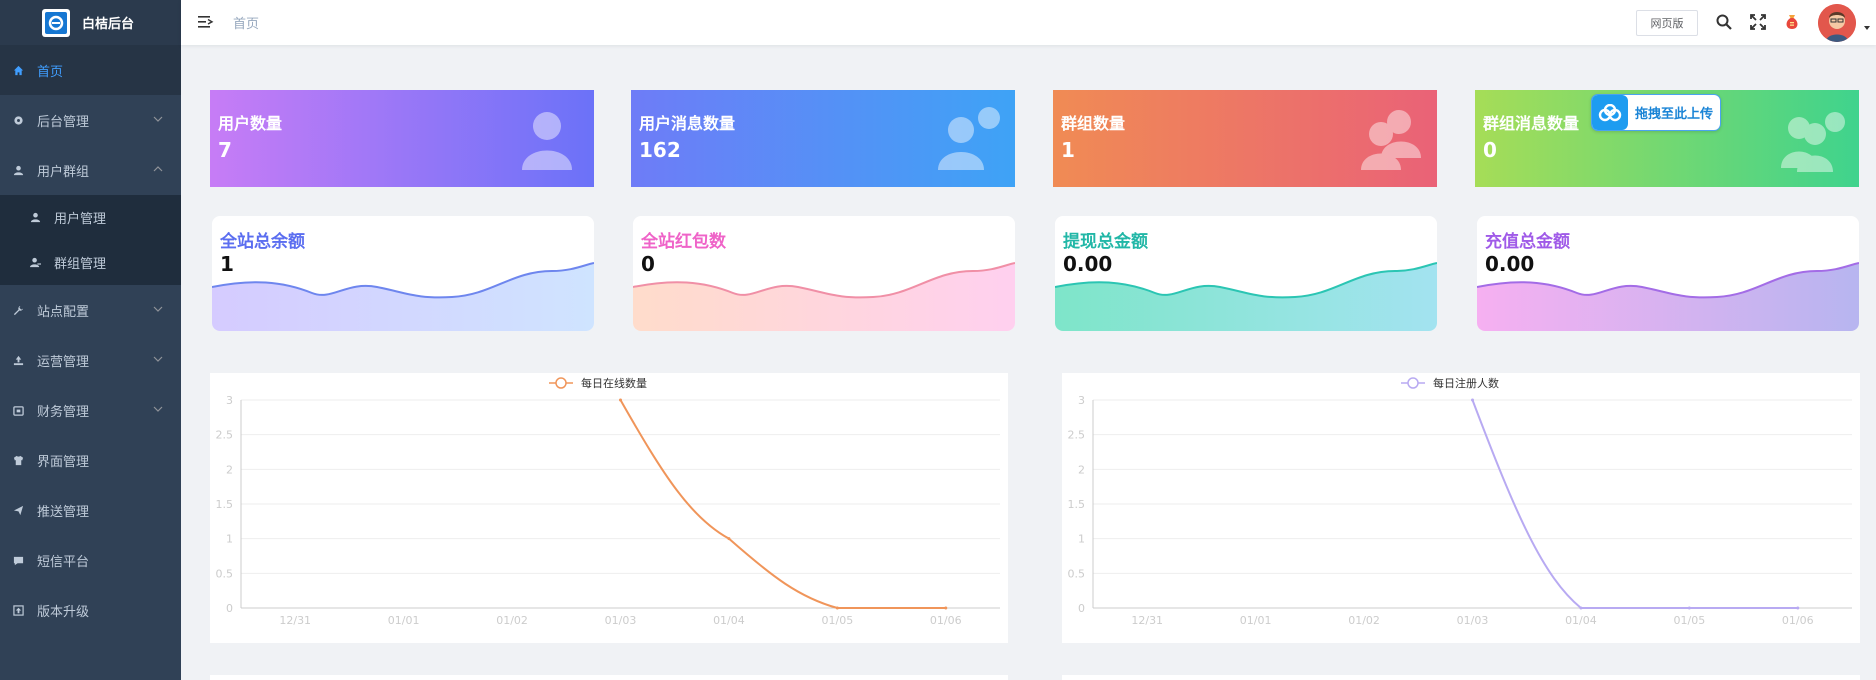  I want to click on wave-card-red-packets: 全站红包数 0, so click(824, 273).